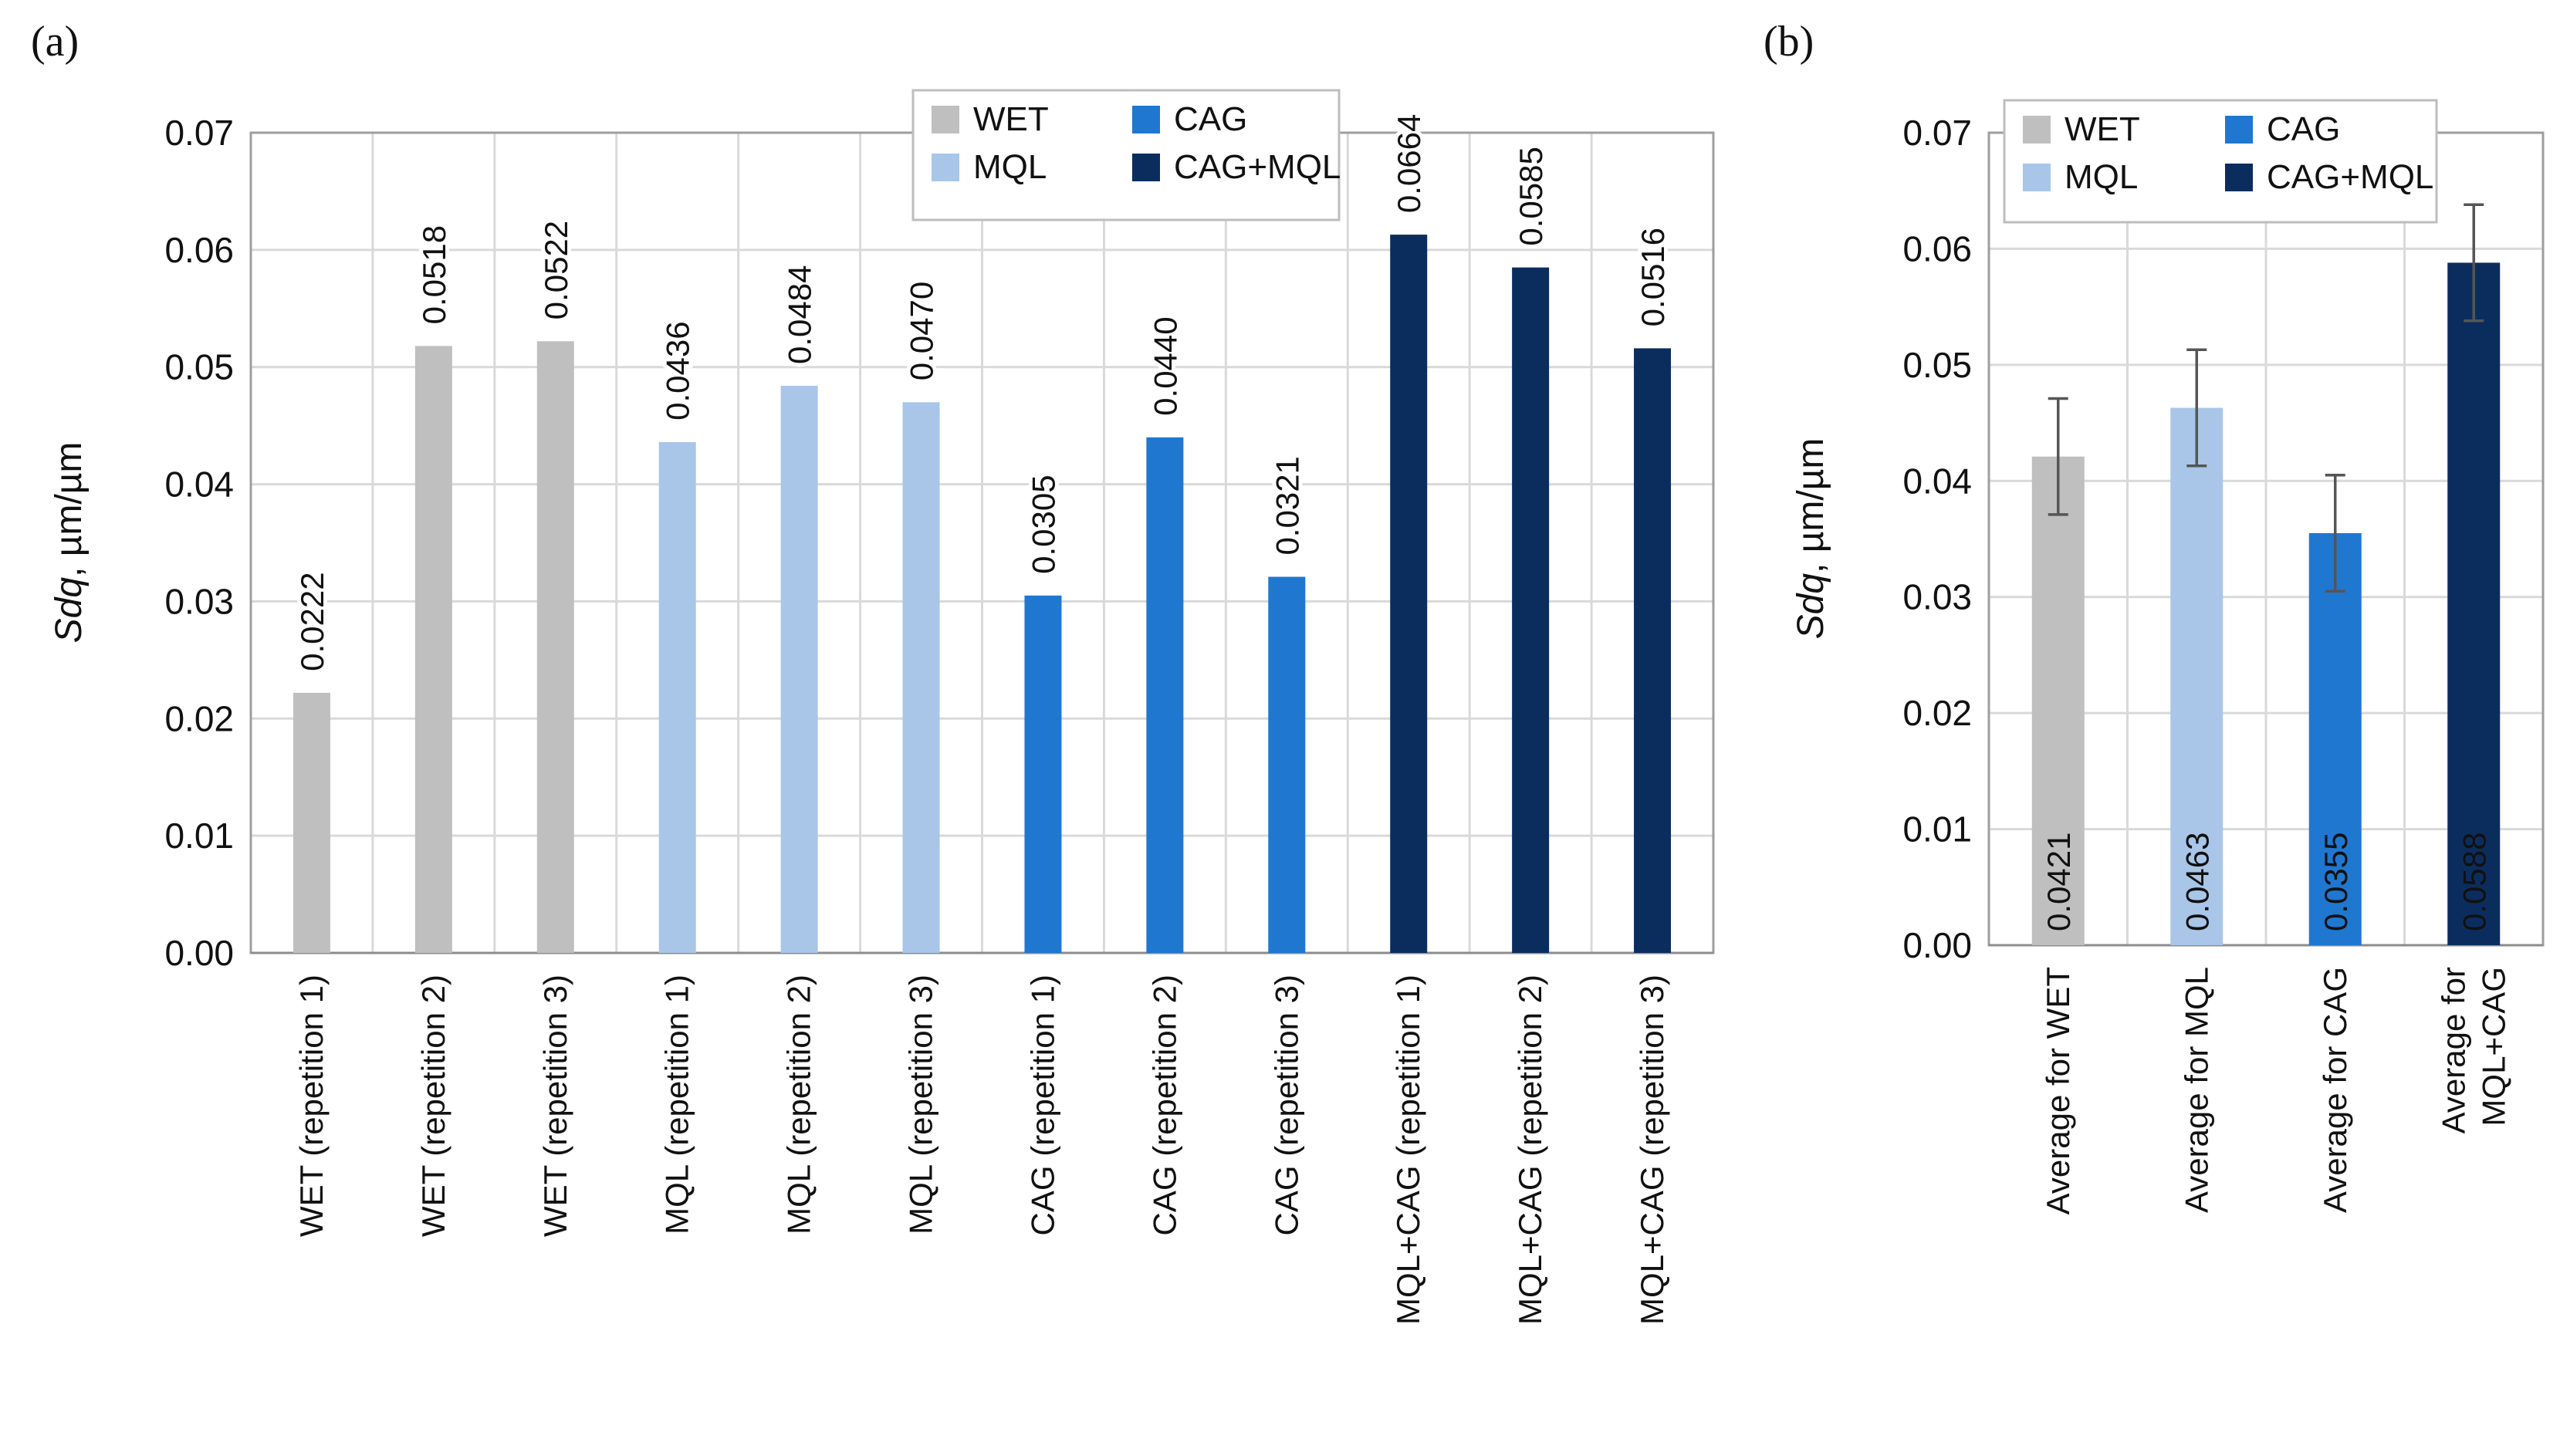  What do you see at coordinates (678, 370) in the screenshot?
I see `chart-a-data-label: 0.0436` at bounding box center [678, 370].